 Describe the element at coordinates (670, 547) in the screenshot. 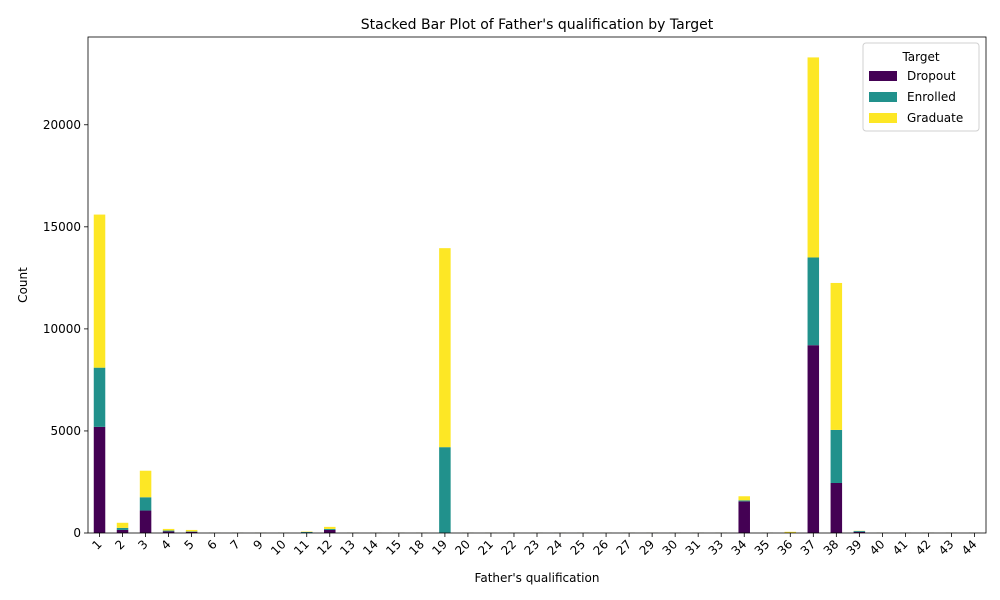

I see `x-tick-label-30: 30` at that location.